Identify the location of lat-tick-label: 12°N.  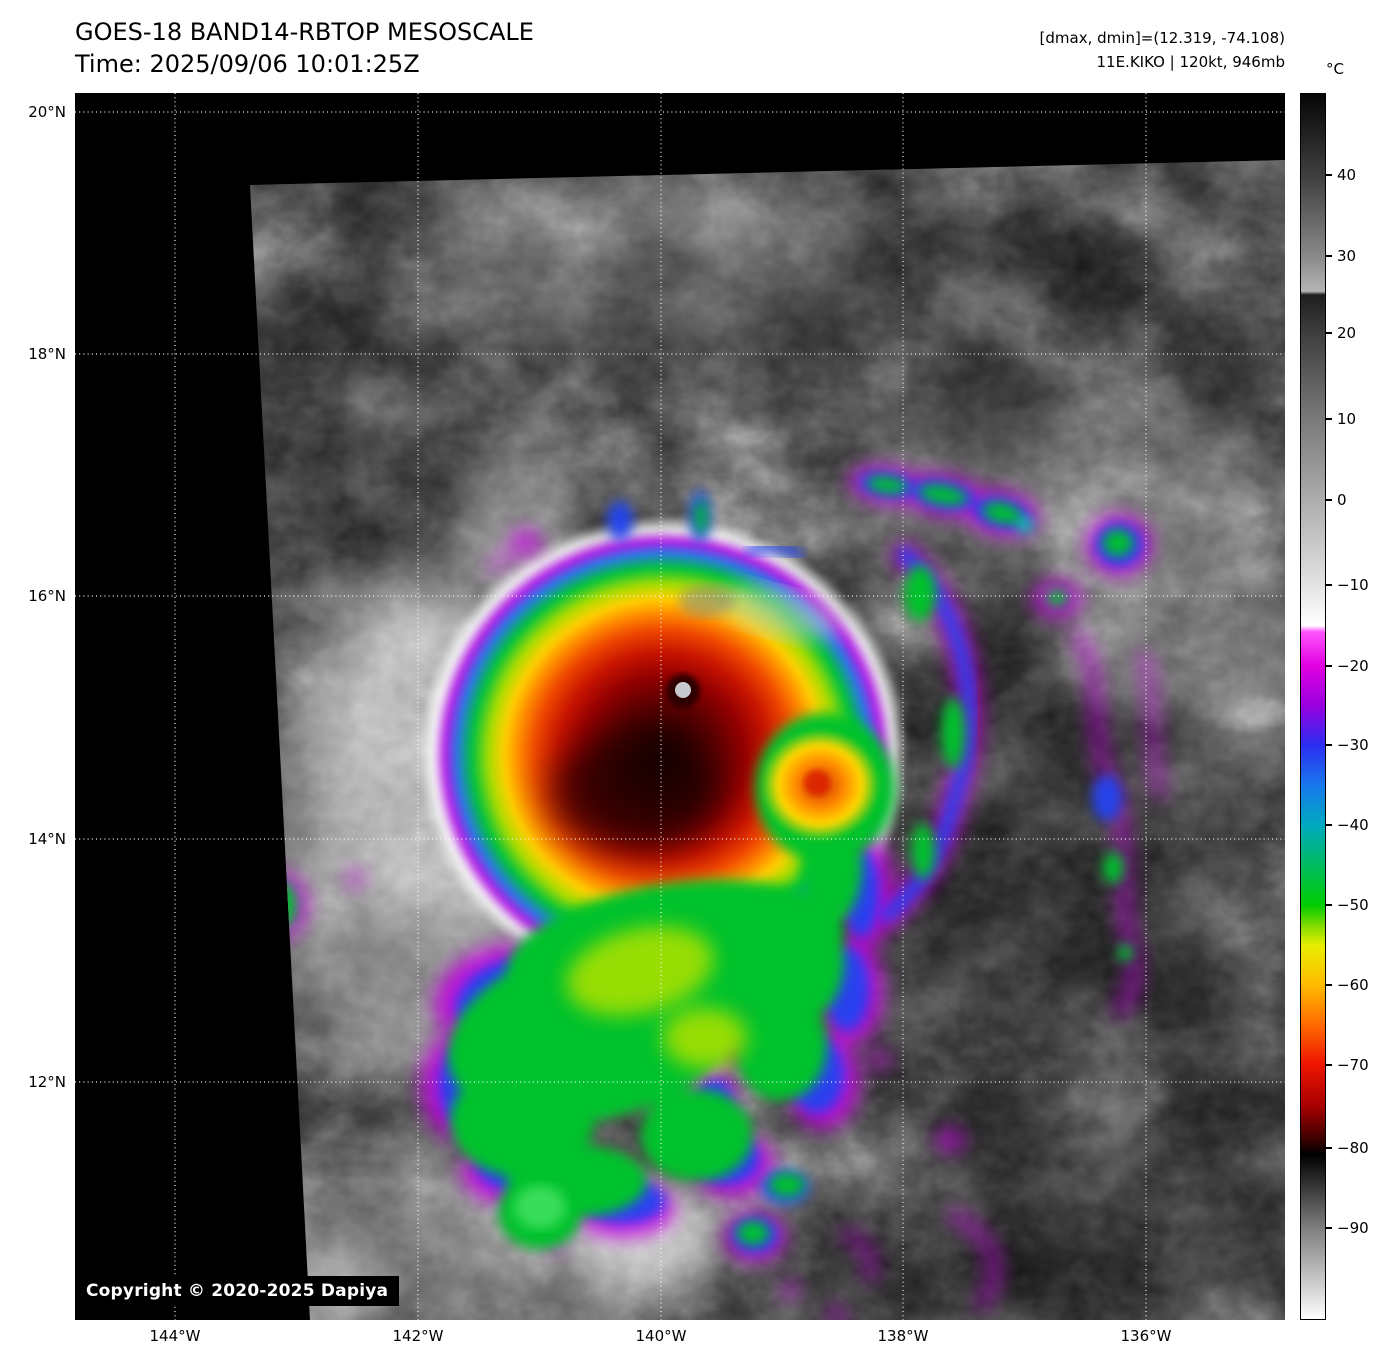
(47, 1082).